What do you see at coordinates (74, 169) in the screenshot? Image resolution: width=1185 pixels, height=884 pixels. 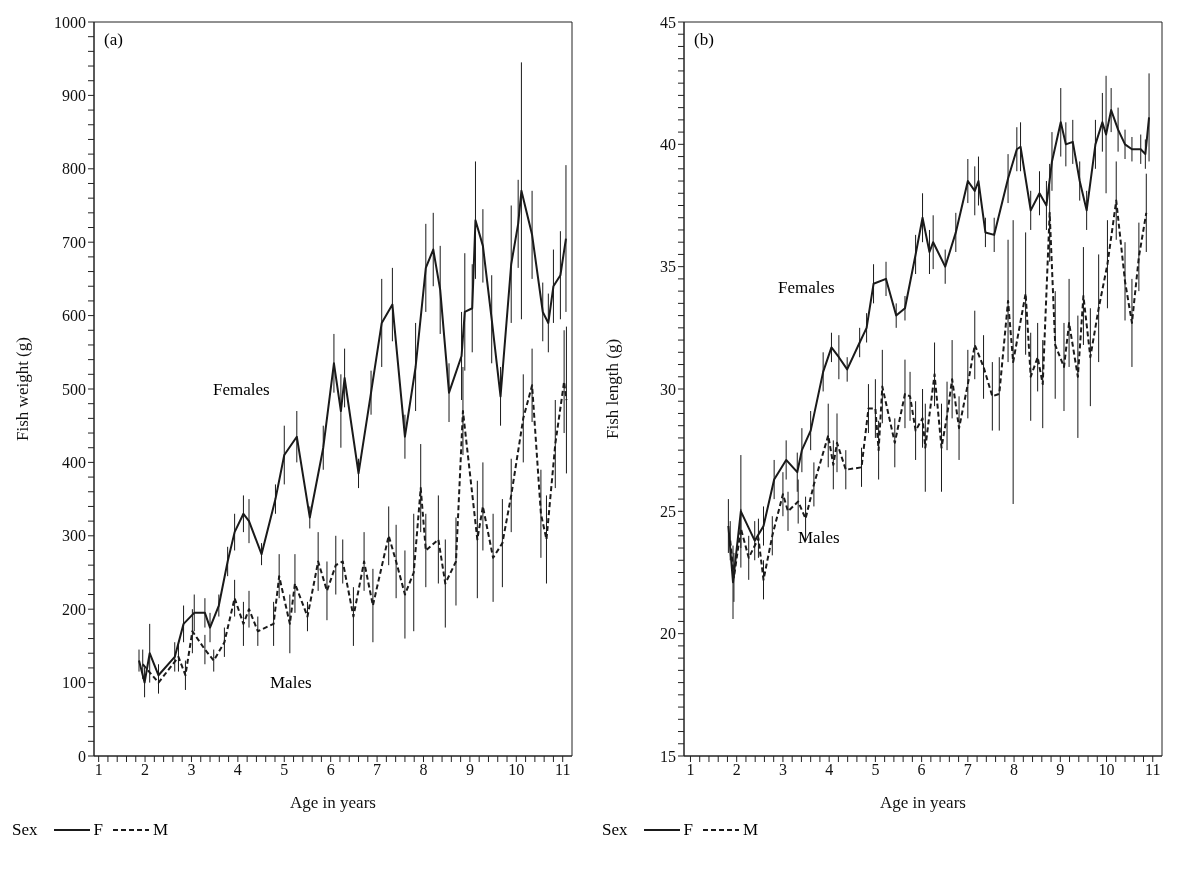 I see `y-tick-label: 800` at bounding box center [74, 169].